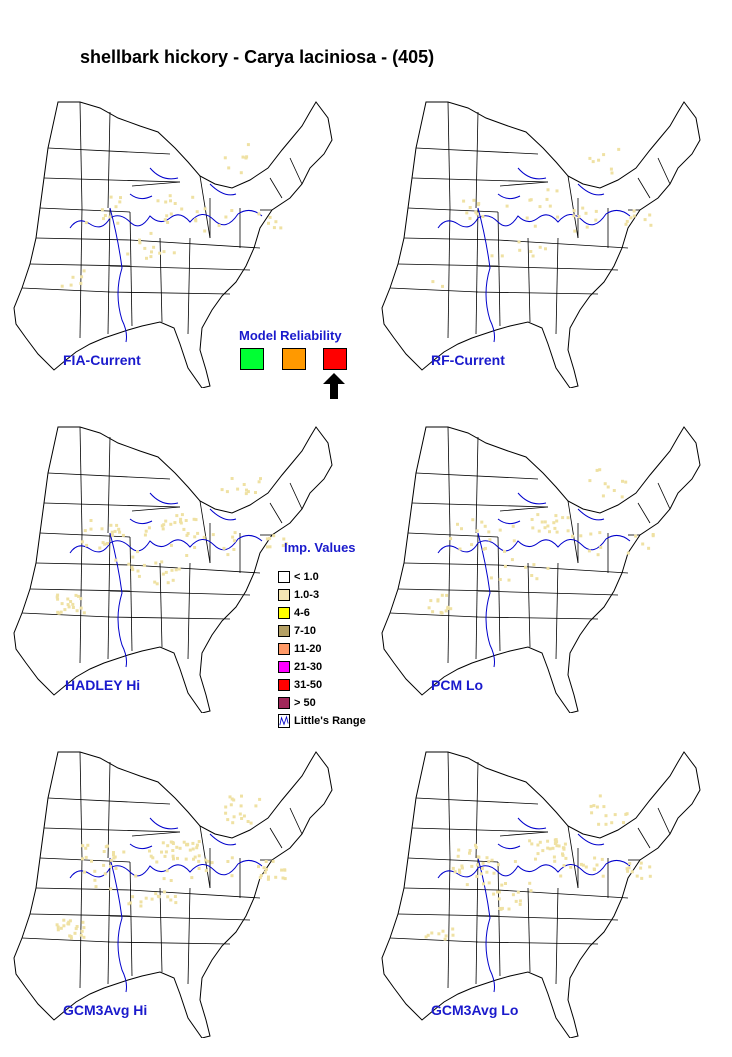 Image resolution: width=732 pixels, height=1057 pixels. What do you see at coordinates (475, 1010) in the screenshot?
I see `map-label-gcm3avg-lo: GCM3Avg Lo` at bounding box center [475, 1010].